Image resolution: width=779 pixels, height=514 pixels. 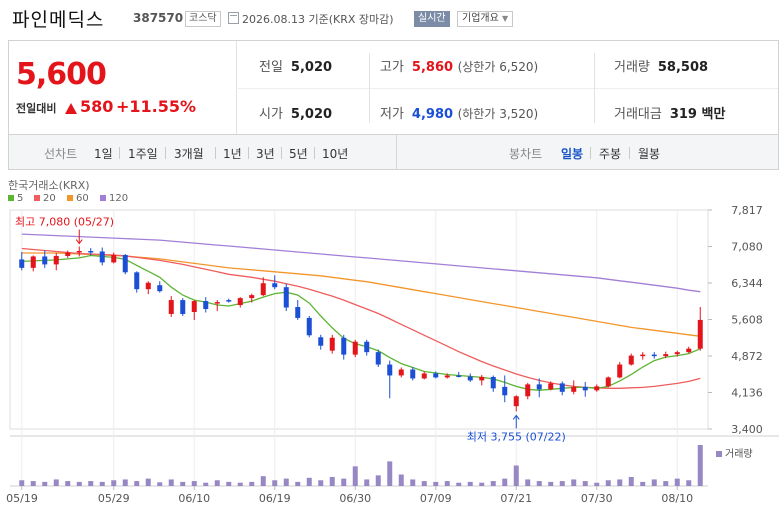 What do you see at coordinates (311, 114) in the screenshot?
I see `open-value: 5,020` at bounding box center [311, 114].